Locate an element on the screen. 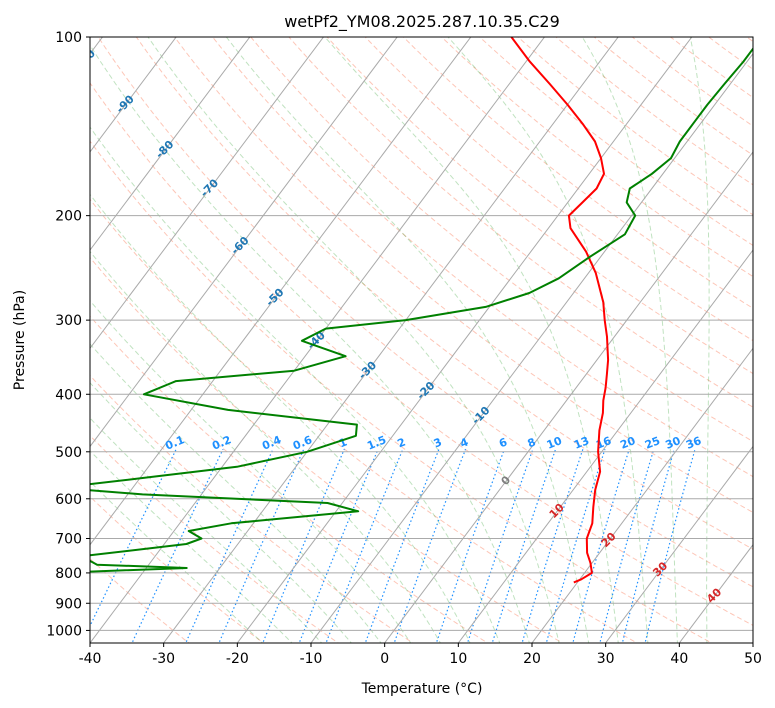 This screenshot has height=708, width=775. y-axis-label: Pressure (hPa) is located at coordinates (20, 340).